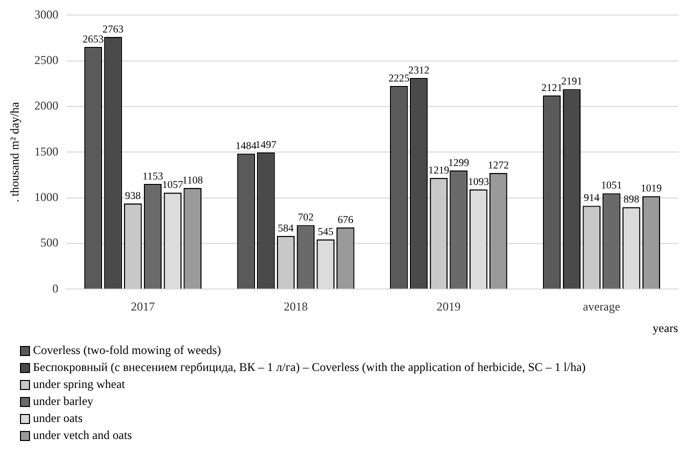  What do you see at coordinates (665, 327) in the screenshot?
I see `x-axis-title: years` at bounding box center [665, 327].